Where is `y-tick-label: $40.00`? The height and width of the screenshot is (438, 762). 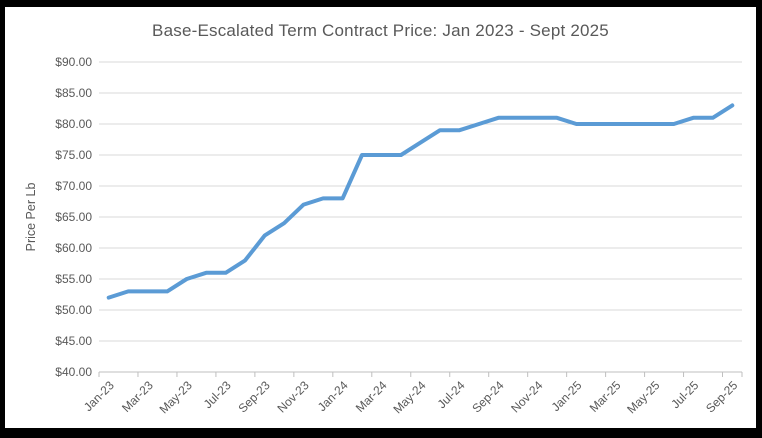
y-tick-label: $40.00 is located at coordinates (73, 372).